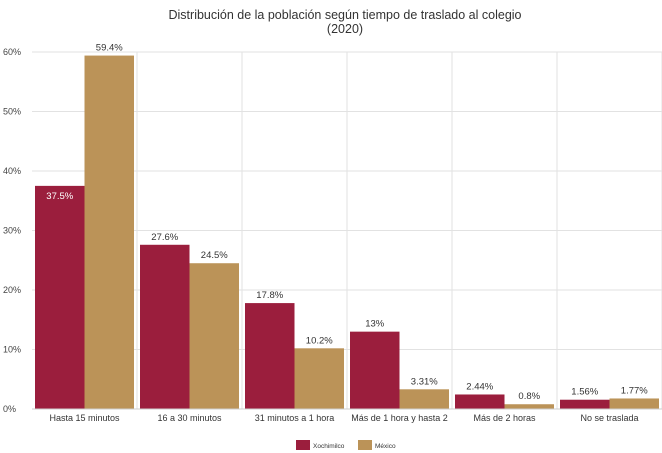  I want to click on data-label: 37.5%, so click(59, 196).